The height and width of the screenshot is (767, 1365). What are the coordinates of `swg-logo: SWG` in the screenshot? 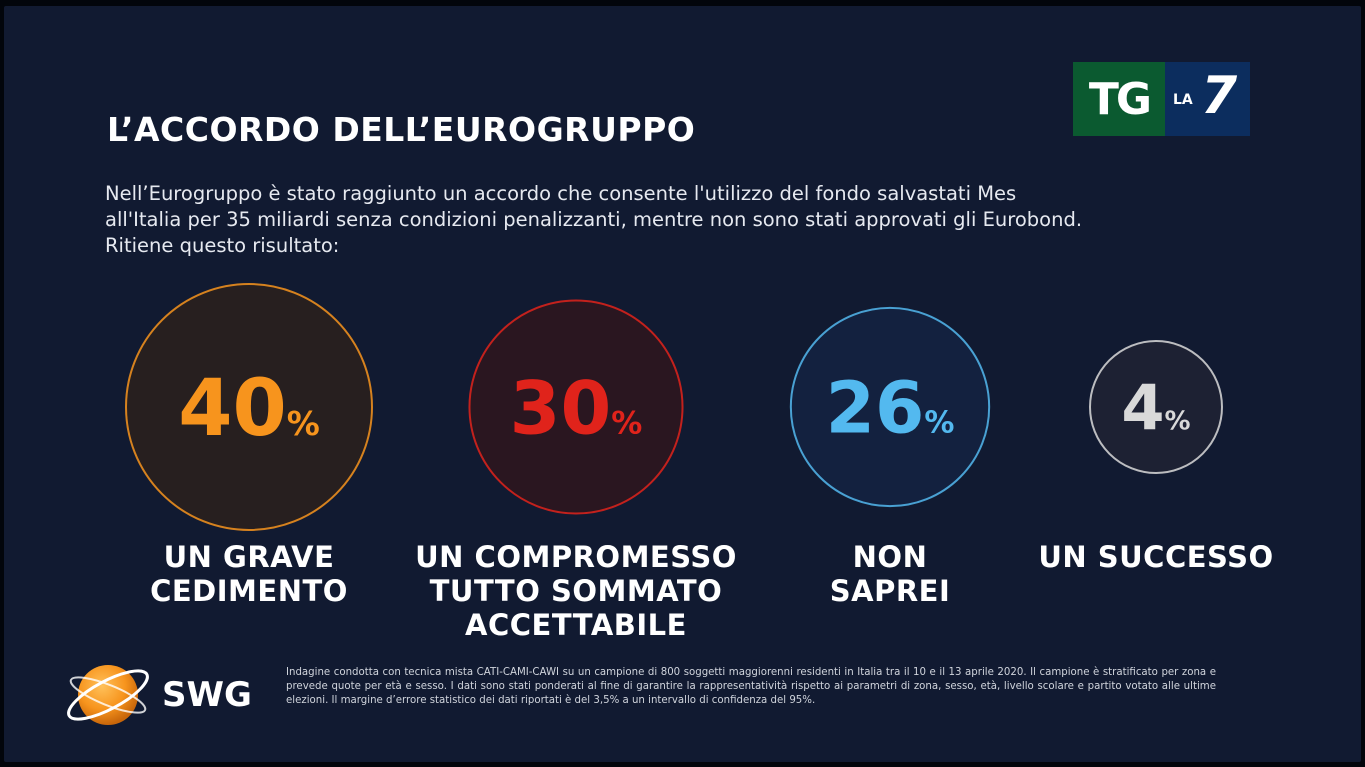 It's located at (165, 695).